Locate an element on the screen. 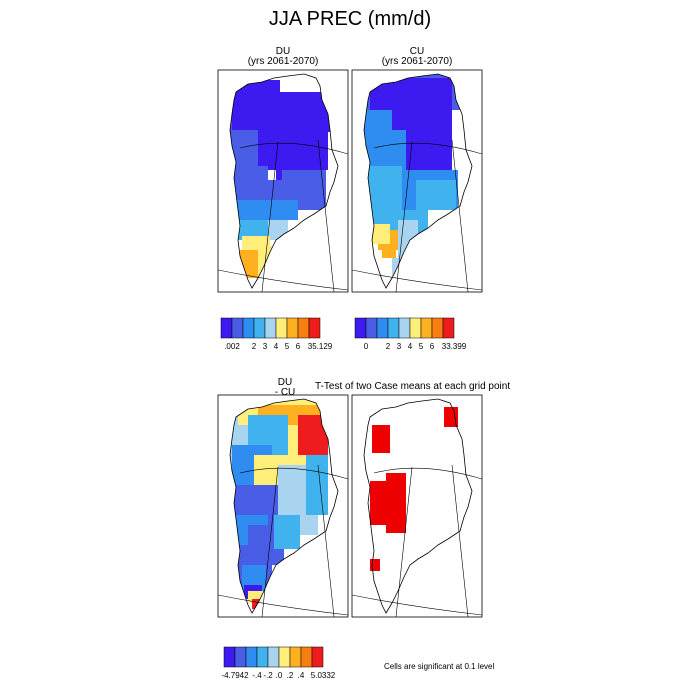  panel-title-diff-name: DU is located at coordinates (285, 382).